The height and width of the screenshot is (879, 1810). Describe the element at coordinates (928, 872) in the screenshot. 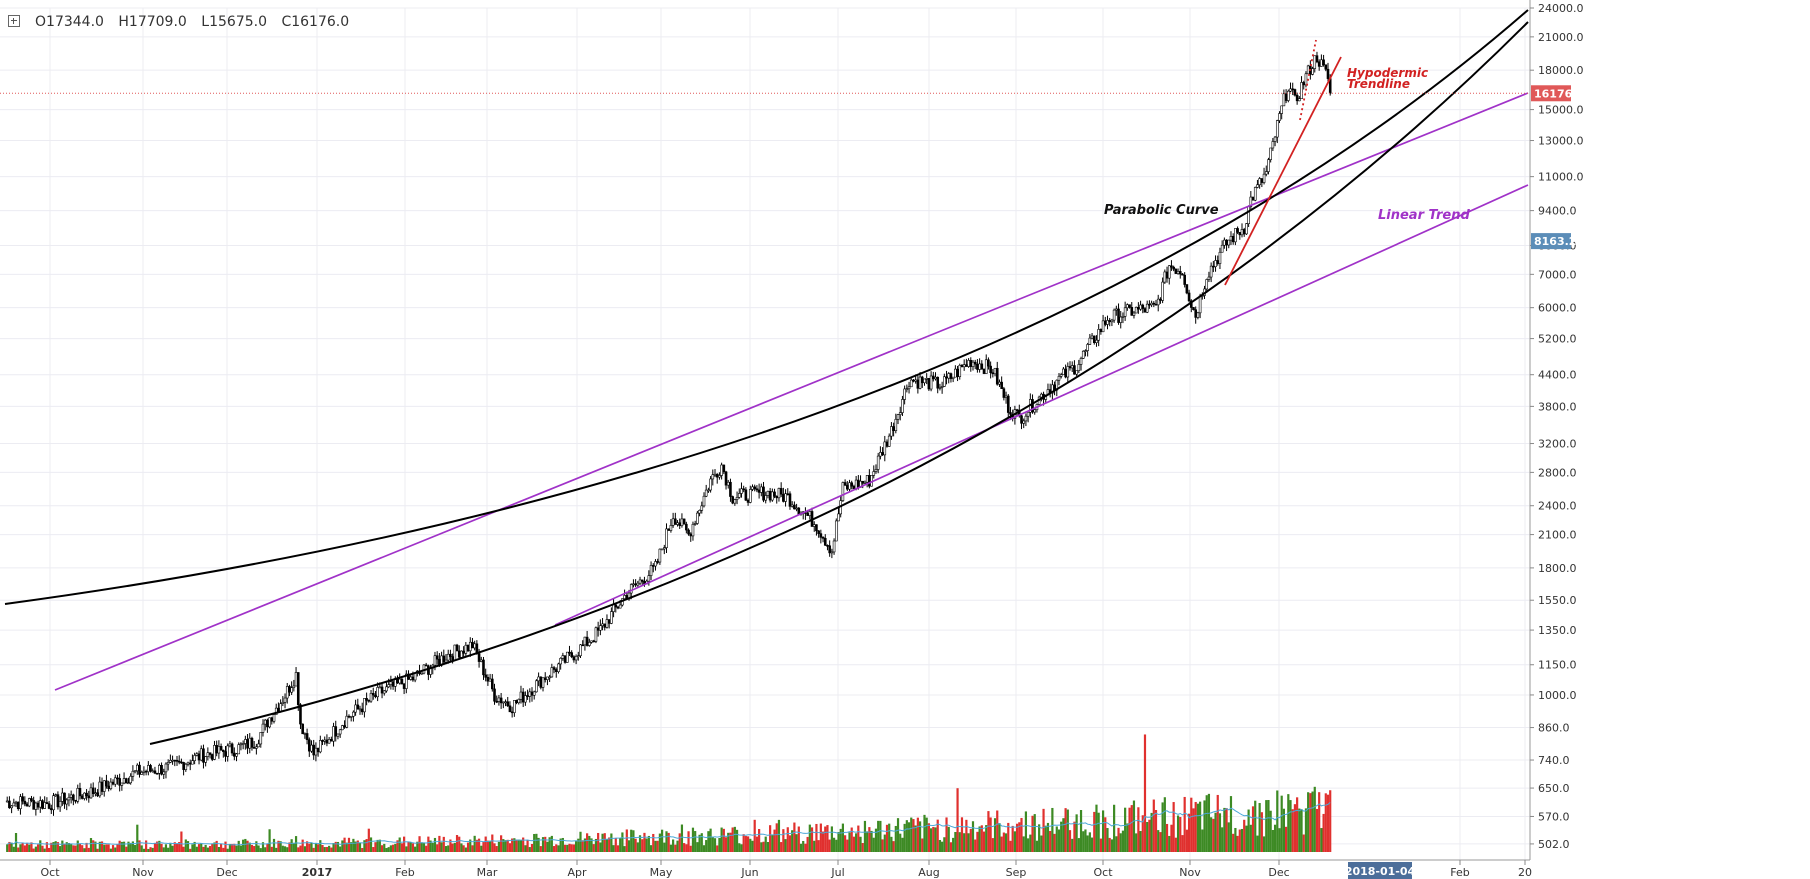

I see `time-tick-label: Aug` at that location.